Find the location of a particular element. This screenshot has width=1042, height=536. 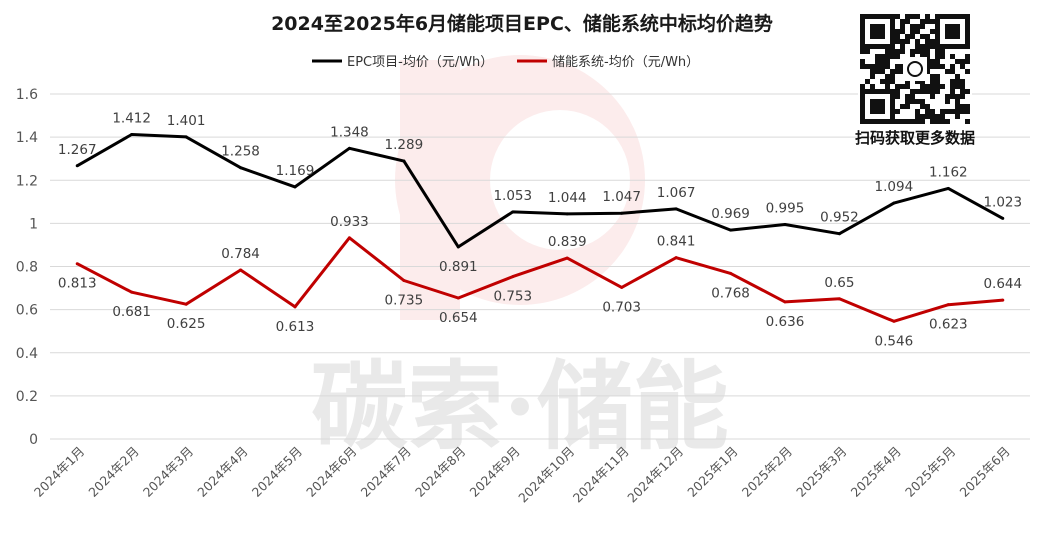

legend-label-system: 储能系统-均价（元/Wh） is located at coordinates (625, 62).